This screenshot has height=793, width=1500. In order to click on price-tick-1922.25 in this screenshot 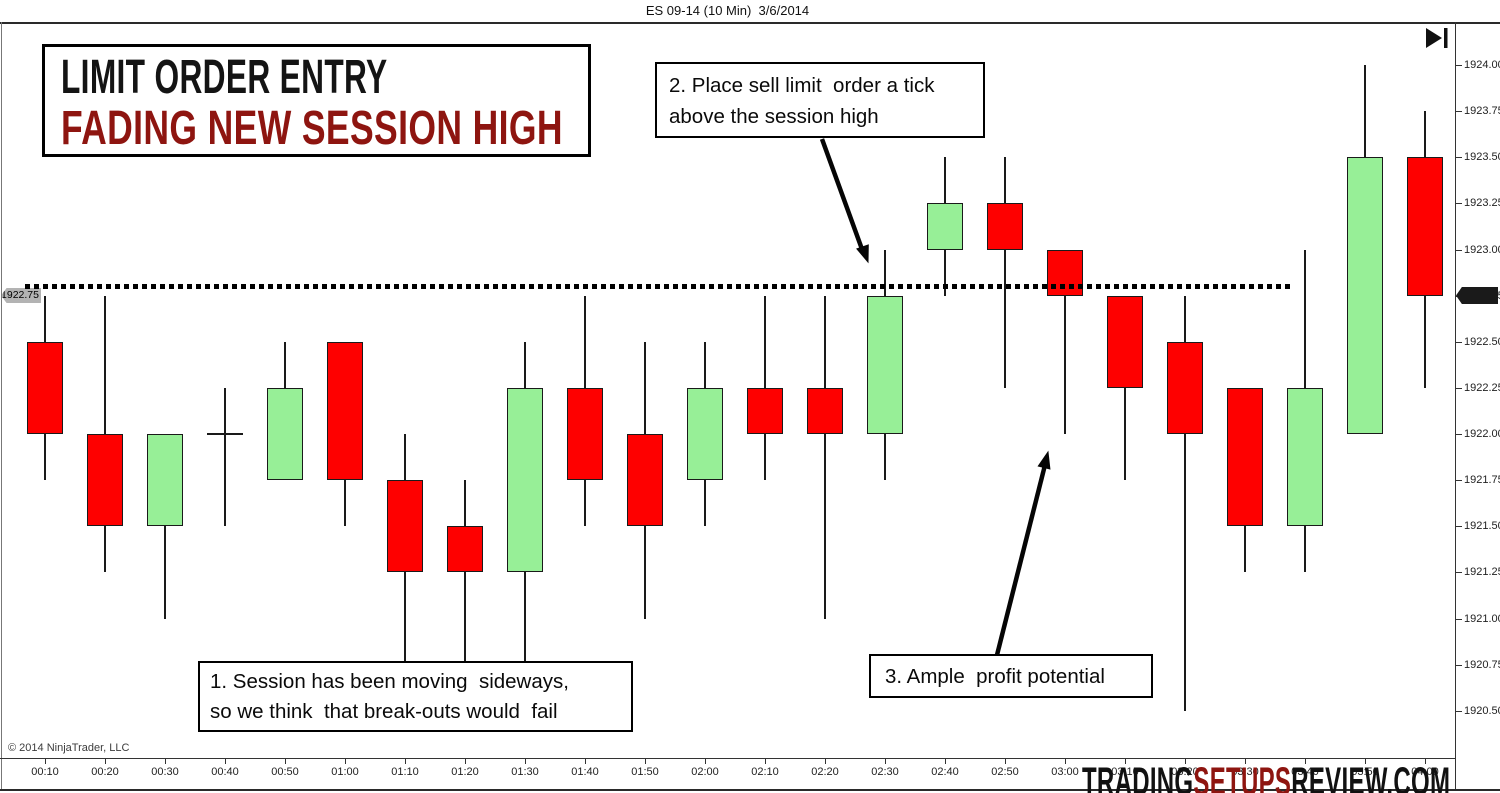, I will do `click(1458, 388)`.